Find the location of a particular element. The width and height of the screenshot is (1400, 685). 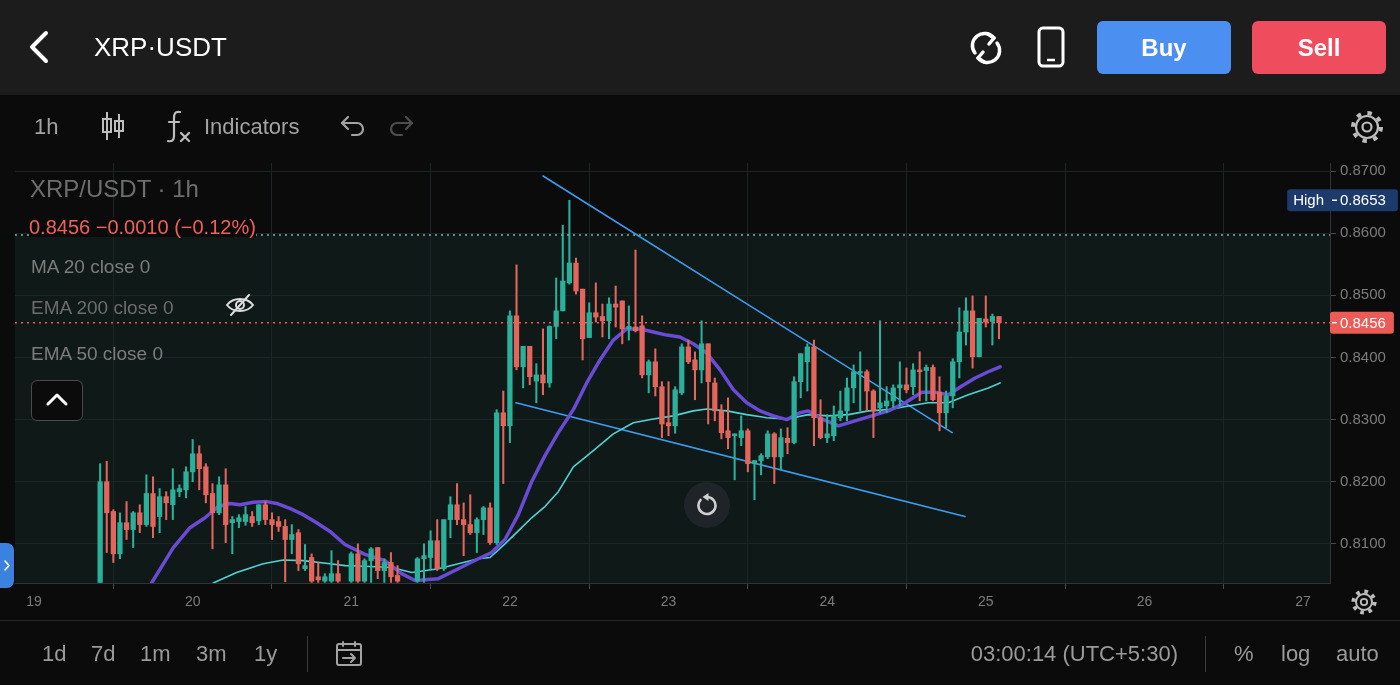

annotation: 0.8456 −0.0010 (−0.12%) is located at coordinates (142, 227).